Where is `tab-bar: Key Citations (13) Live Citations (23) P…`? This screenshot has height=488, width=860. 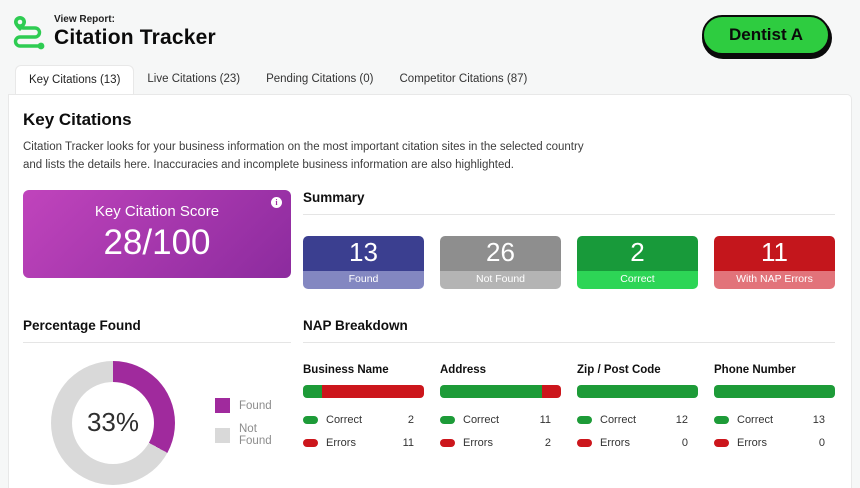 tab-bar: Key Citations (13) Live Citations (23) P… is located at coordinates (430, 79).